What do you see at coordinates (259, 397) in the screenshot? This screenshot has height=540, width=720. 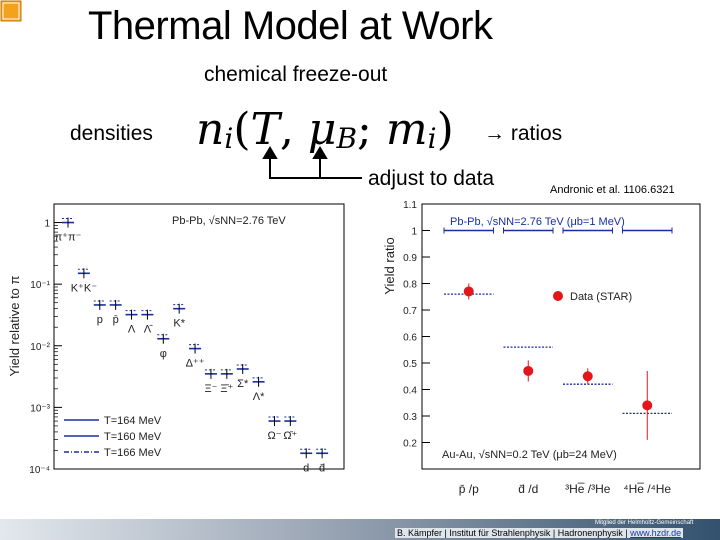 I see `left-particle-label: Λ*` at bounding box center [259, 397].